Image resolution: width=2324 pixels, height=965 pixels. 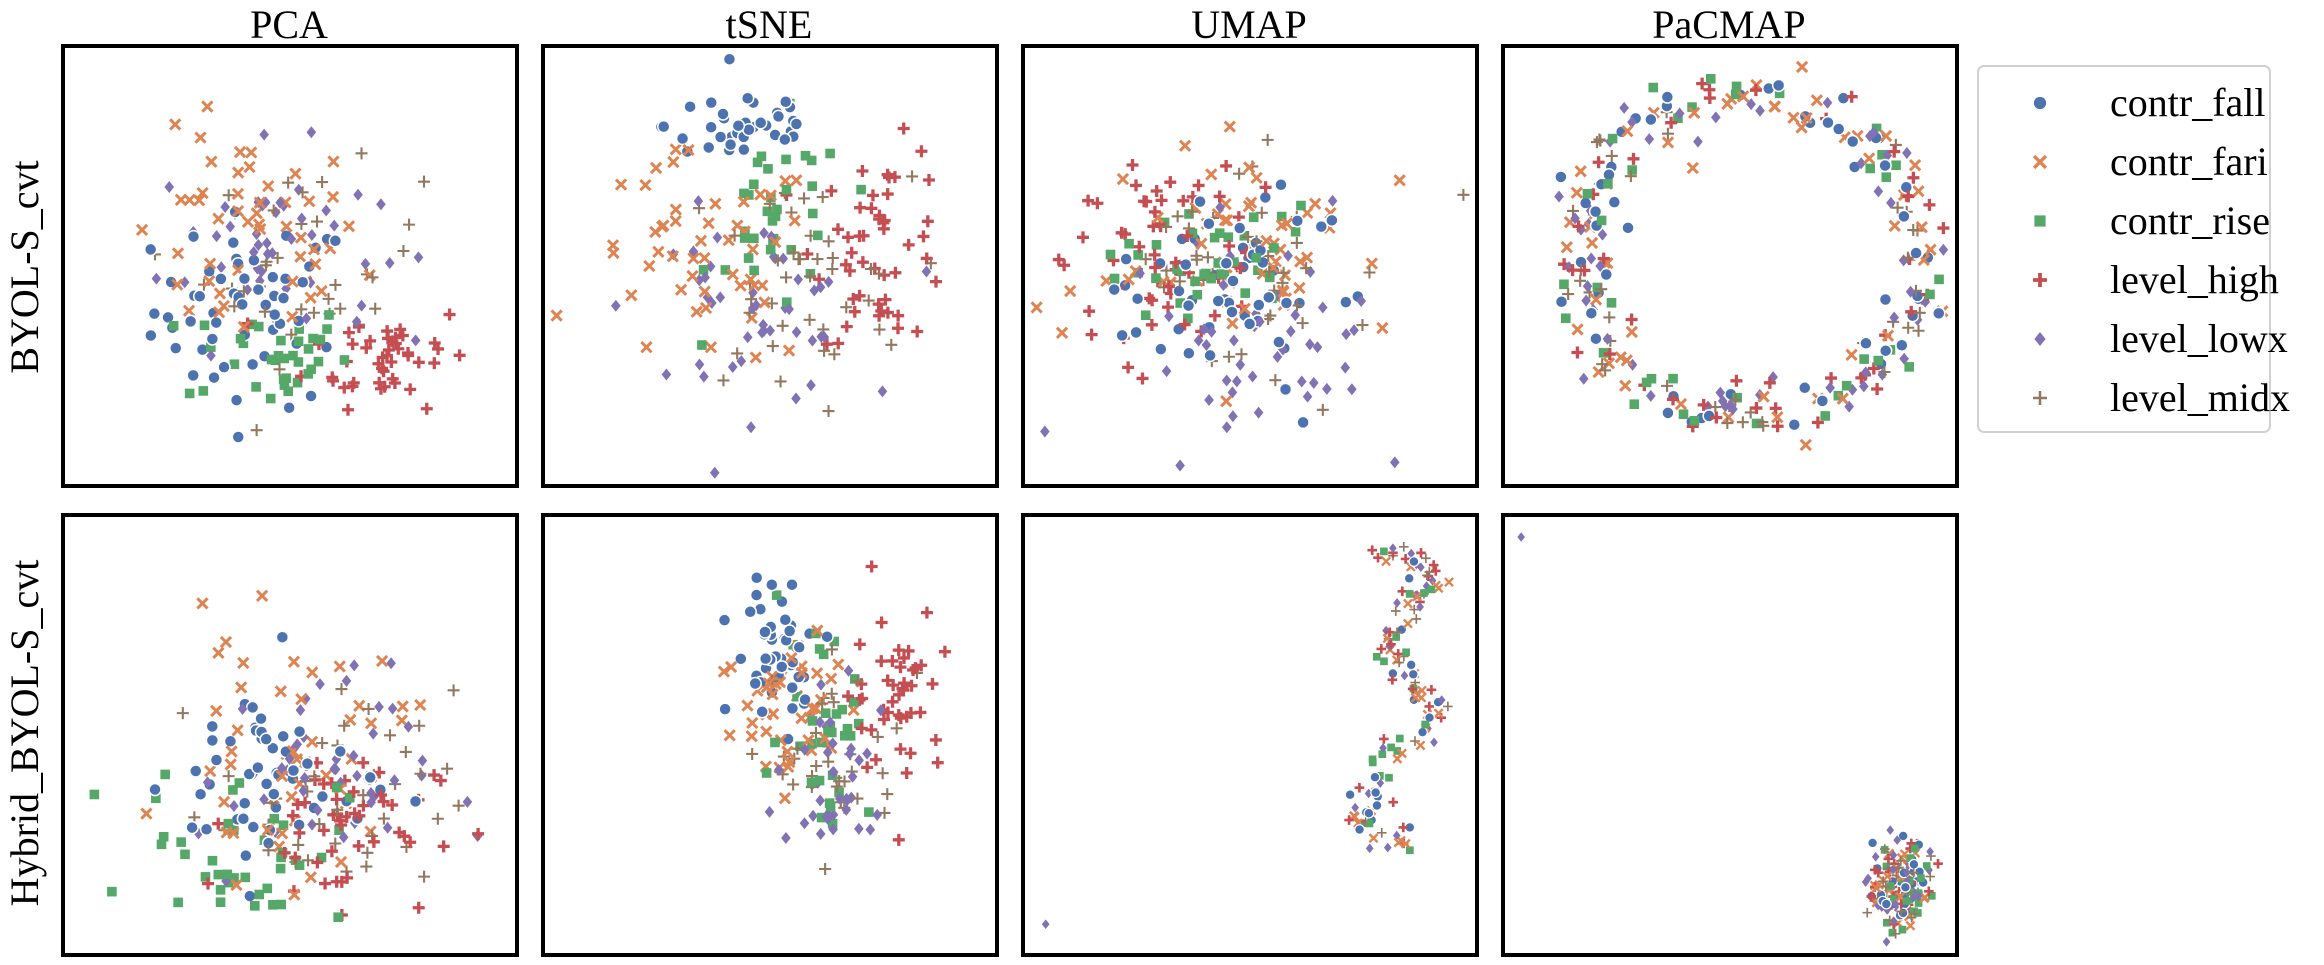 I want to click on column-title-umap: UMAP, so click(x=1249, y=24).